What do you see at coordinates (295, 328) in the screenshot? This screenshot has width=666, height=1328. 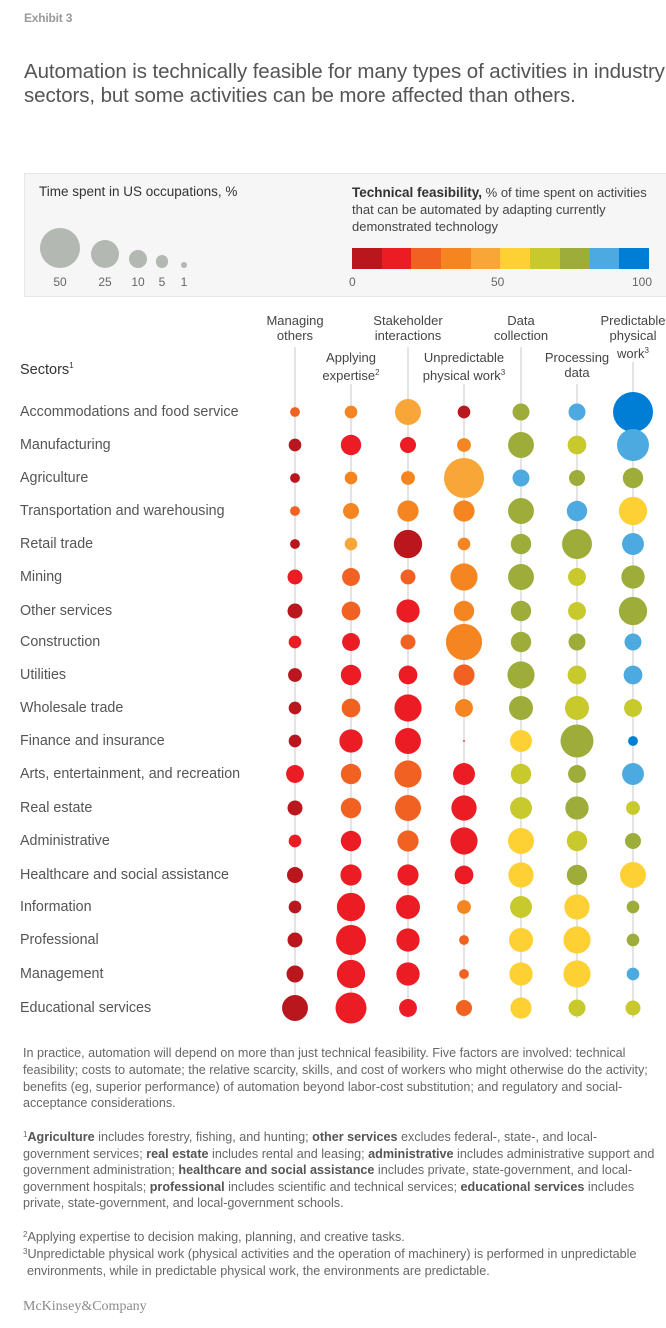 I see `column-header: Managing others` at bounding box center [295, 328].